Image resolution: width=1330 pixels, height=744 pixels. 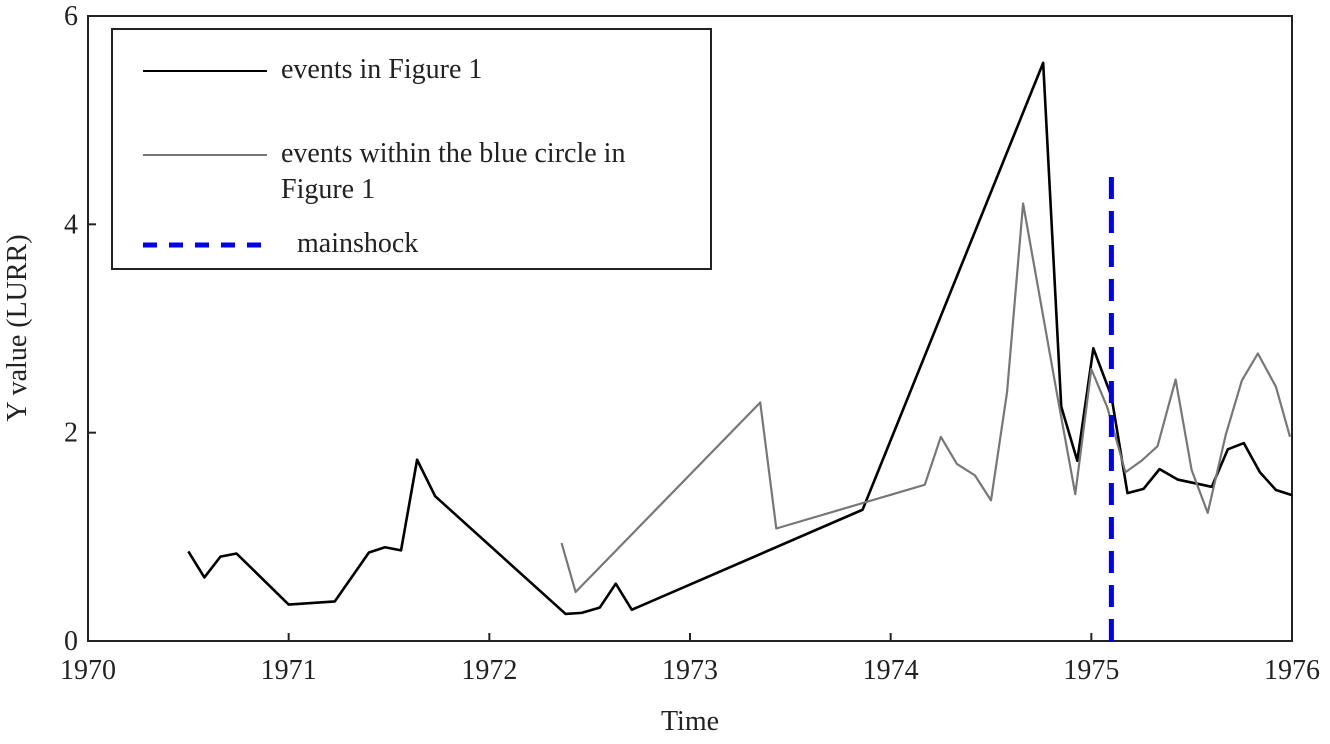 What do you see at coordinates (1091, 670) in the screenshot?
I see `x-tick-label: 1975` at bounding box center [1091, 670].